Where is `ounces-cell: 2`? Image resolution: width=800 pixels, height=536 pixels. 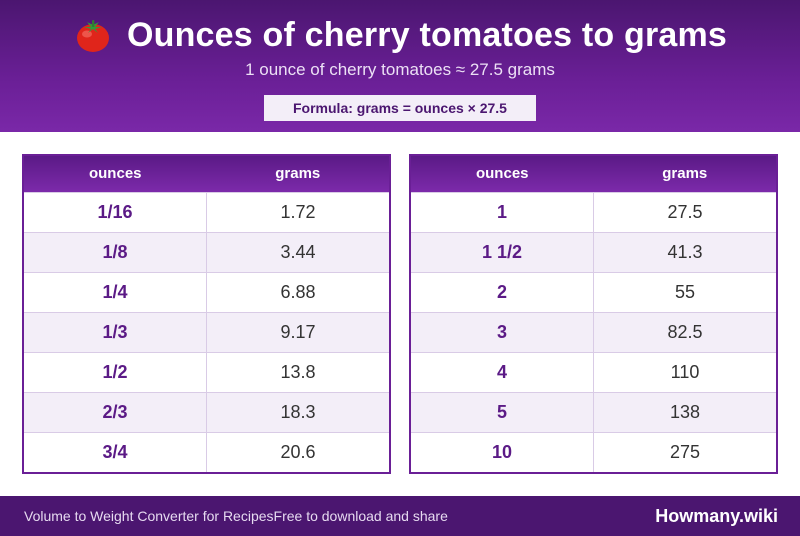
ounces-cell: 2 is located at coordinates (502, 291).